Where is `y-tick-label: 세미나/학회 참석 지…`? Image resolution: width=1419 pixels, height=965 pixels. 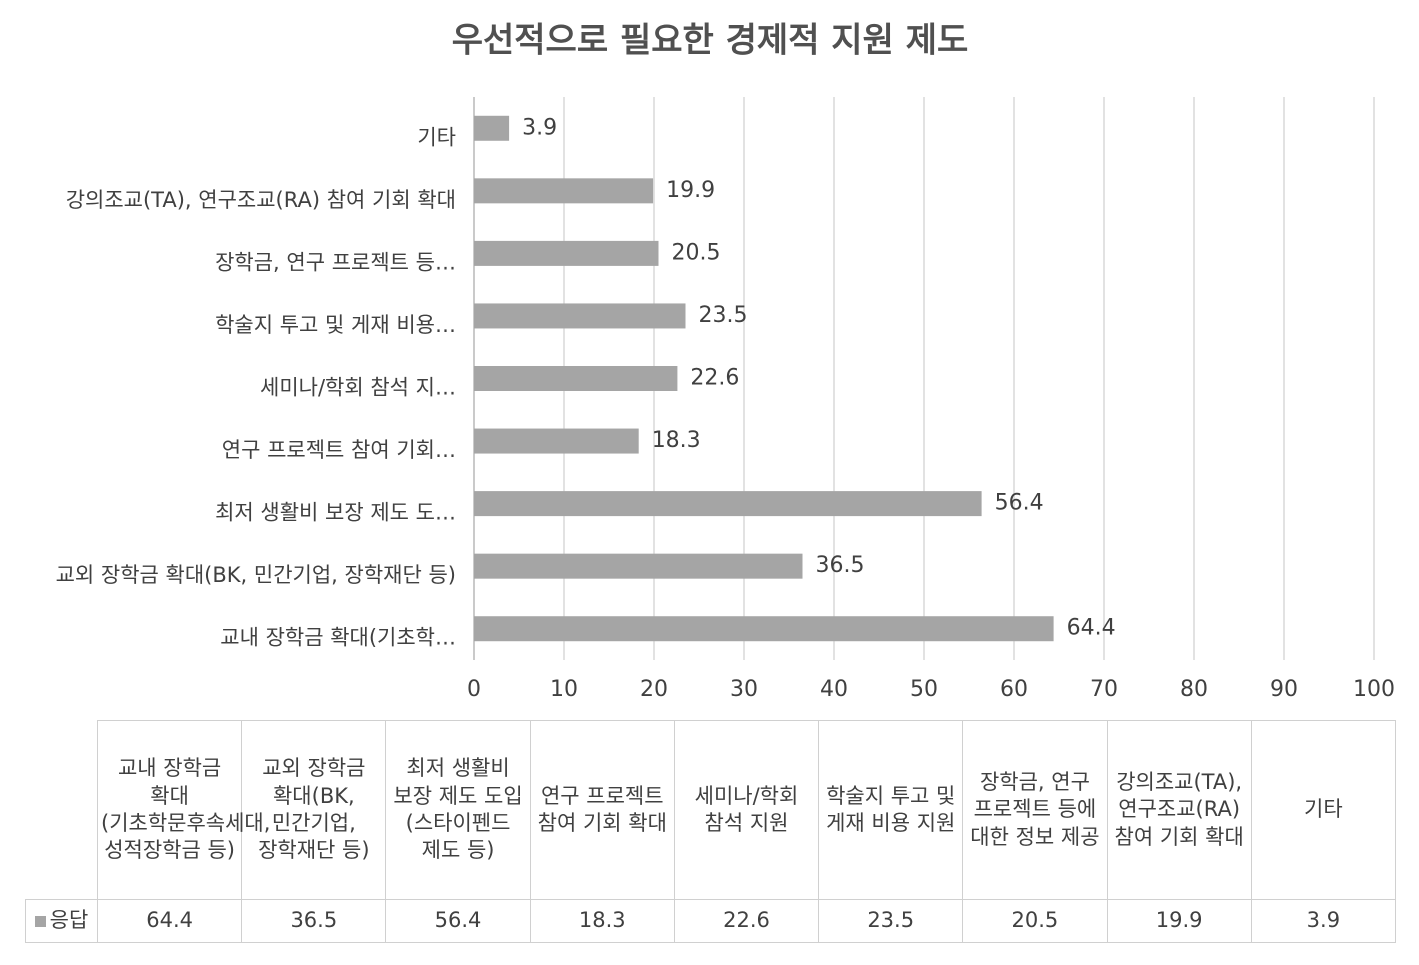 y-tick-label: 세미나/학회 참석 지… is located at coordinates (358, 388).